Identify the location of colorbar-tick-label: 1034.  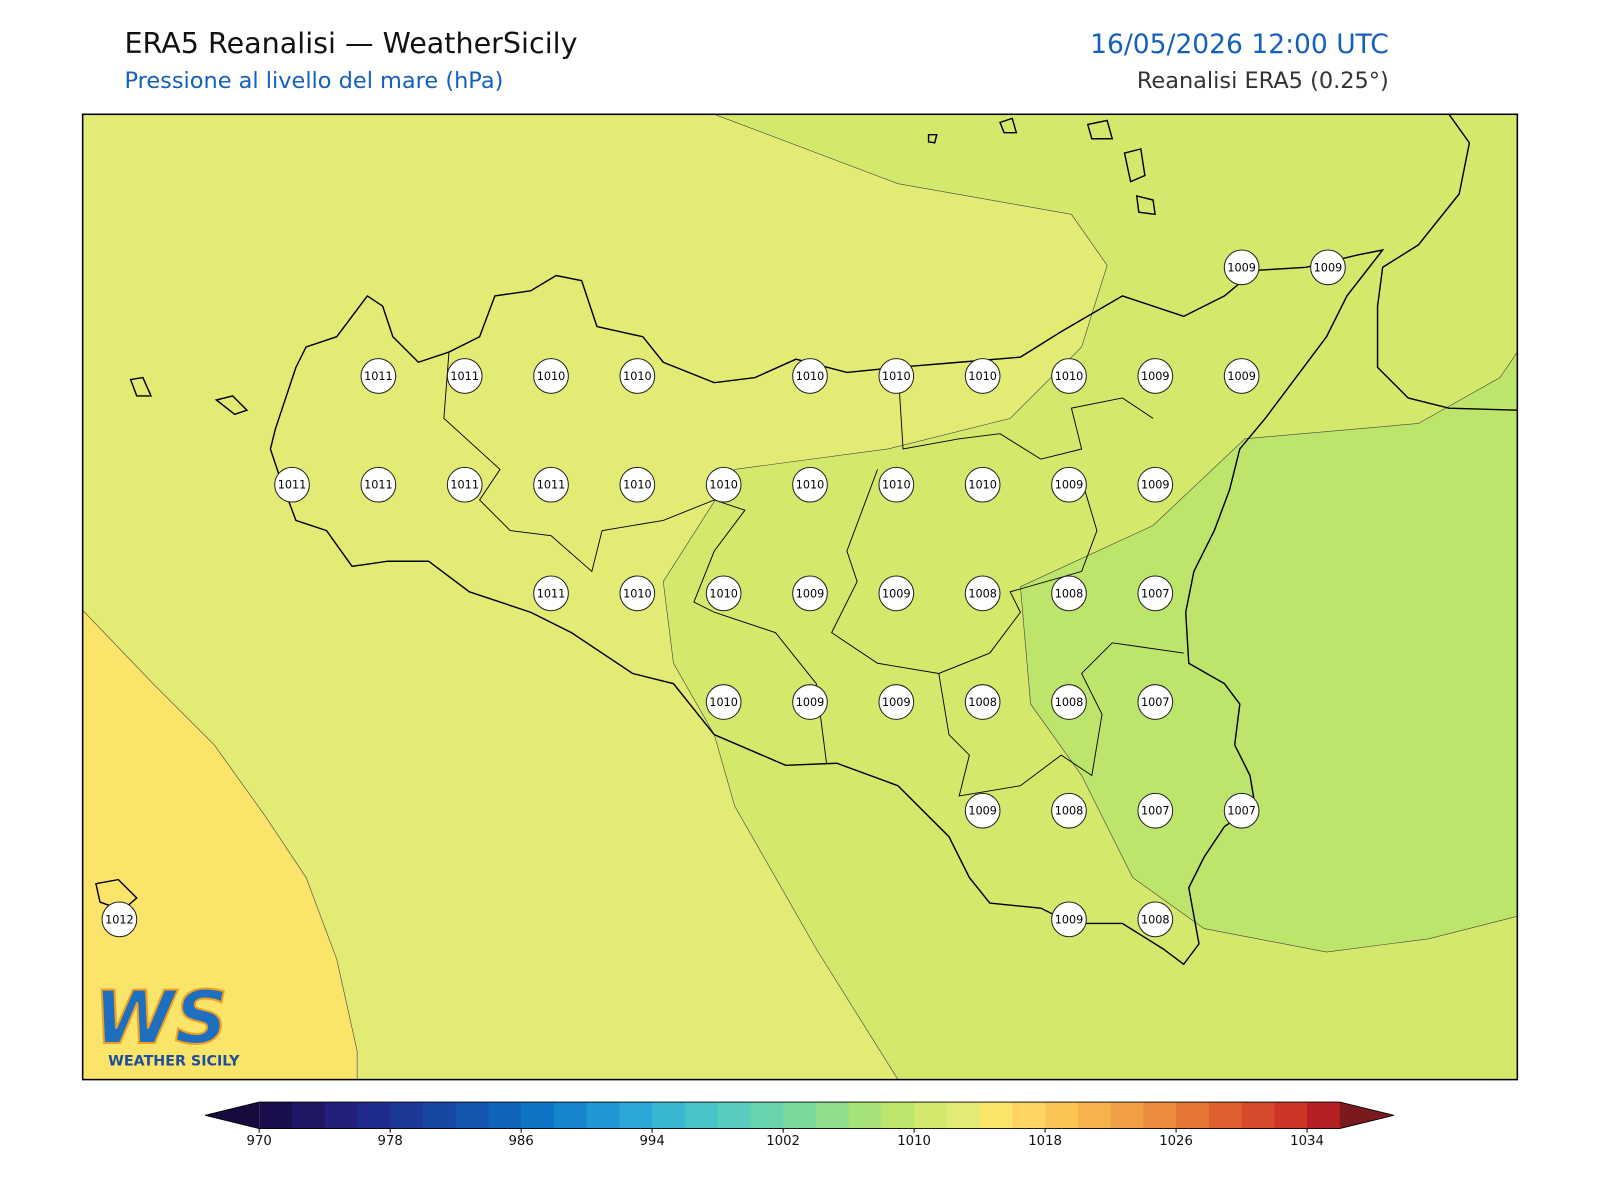
(1307, 1141).